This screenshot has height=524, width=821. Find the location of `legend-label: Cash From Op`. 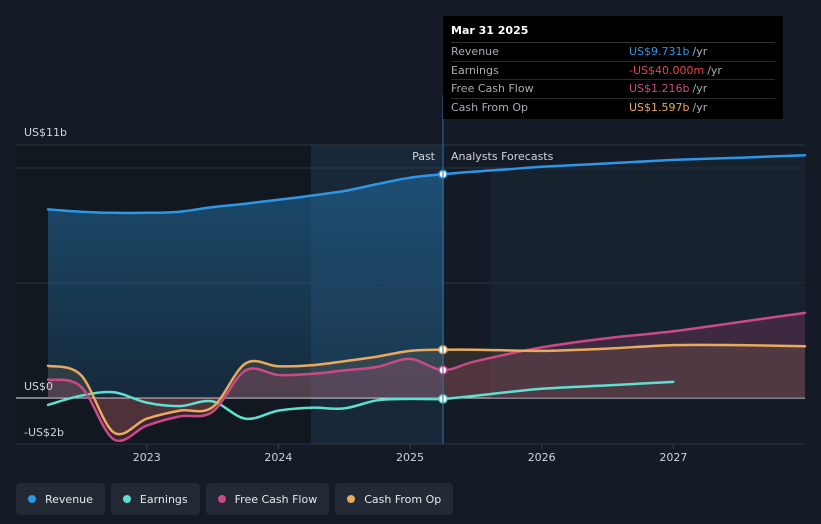

legend-label: Cash From Op is located at coordinates (403, 499).